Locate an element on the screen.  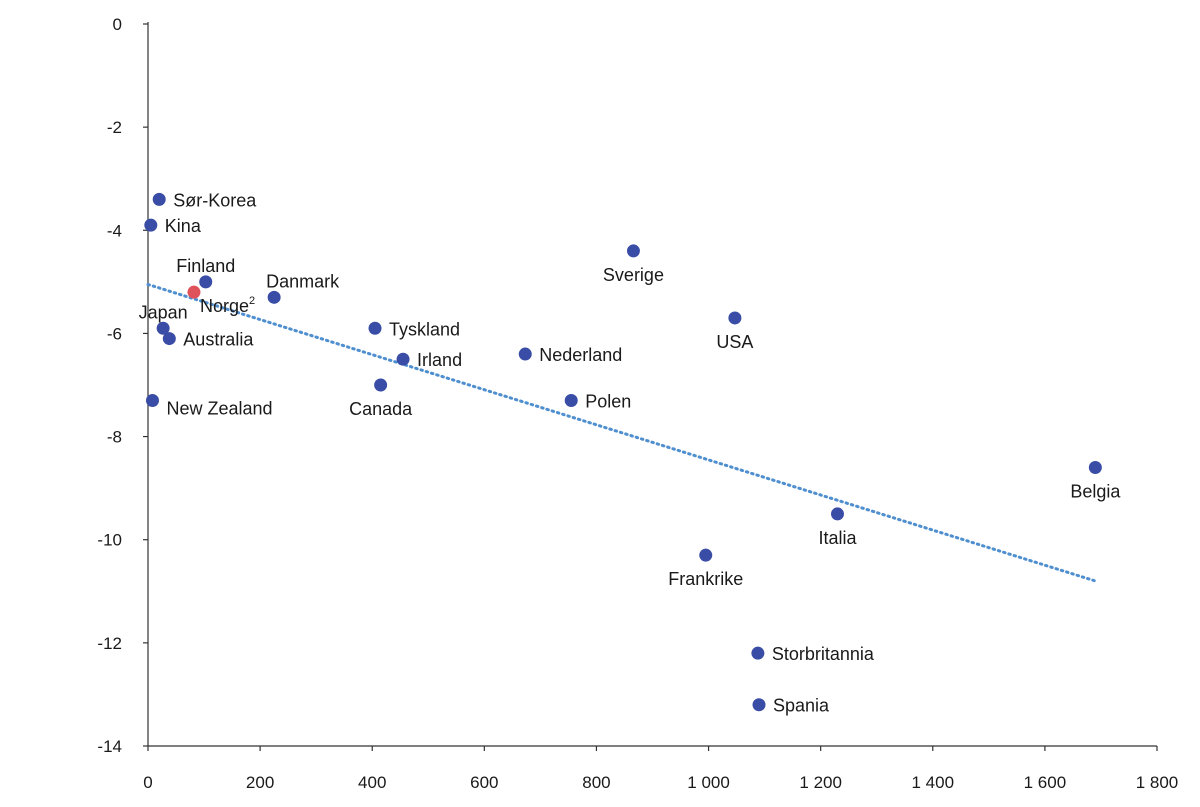
point-label-text: Japan is located at coordinates (163, 312).